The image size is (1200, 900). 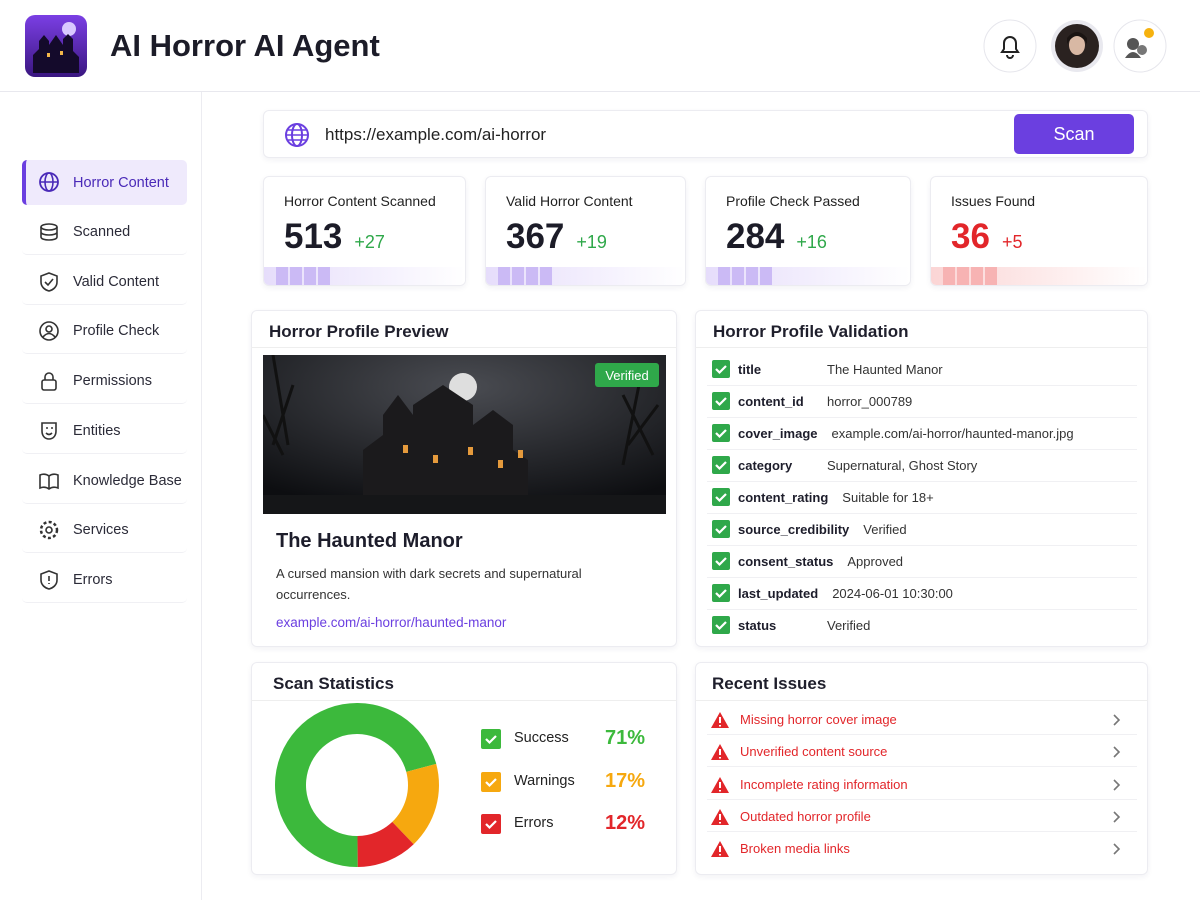 I want to click on stat-row: 284 +16, so click(x=776, y=237).